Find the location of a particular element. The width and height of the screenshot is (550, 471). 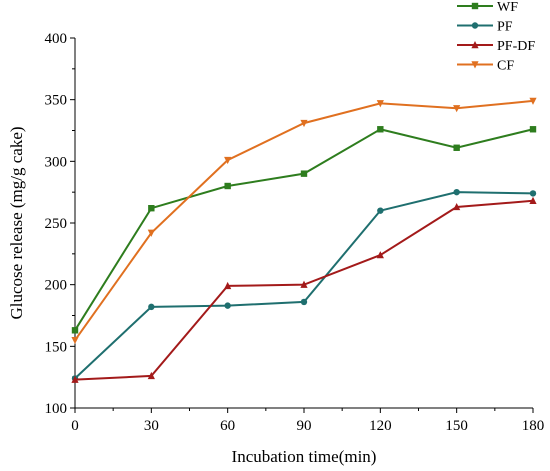

legend-marker-wf is located at coordinates (475, 6).